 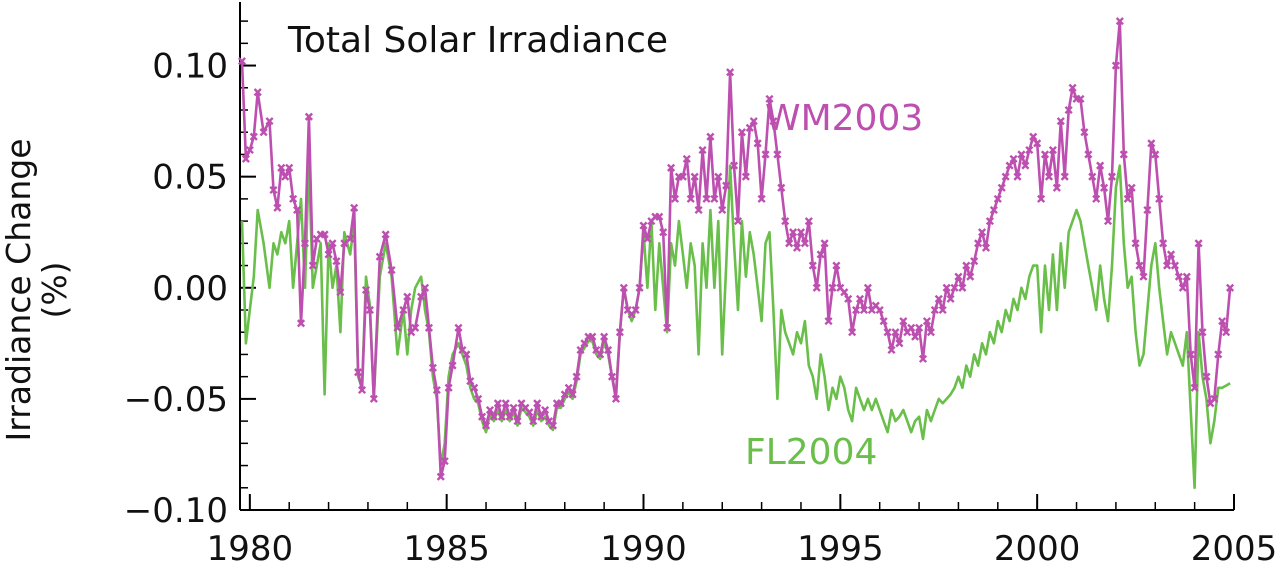 What do you see at coordinates (840, 548) in the screenshot?
I see `x-tick-label: 1995` at bounding box center [840, 548].